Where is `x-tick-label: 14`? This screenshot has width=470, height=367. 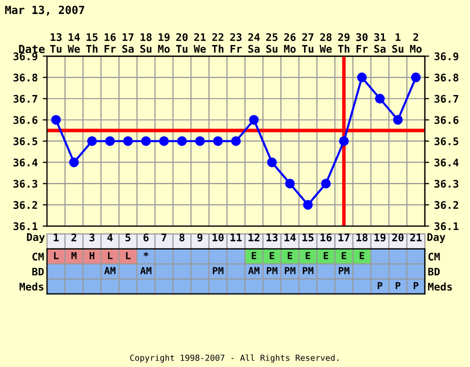 x-tick-label: 14 is located at coordinates (290, 238).